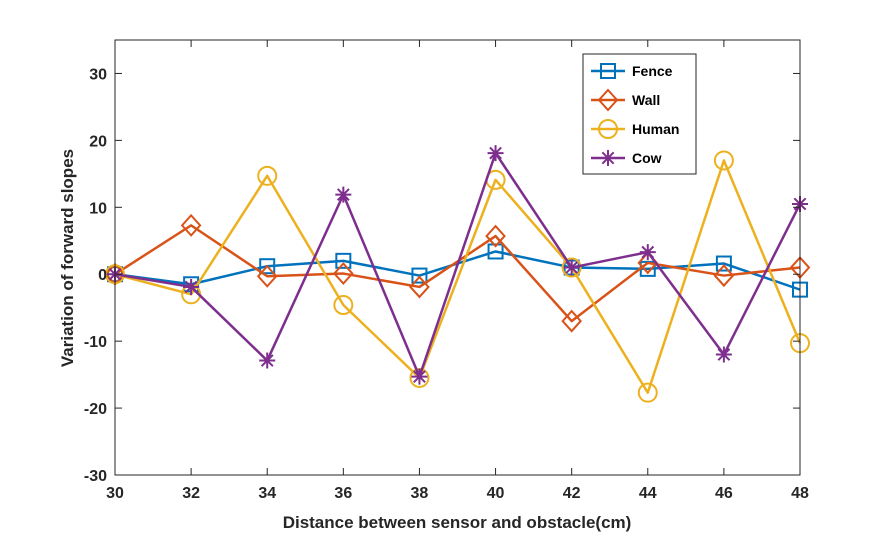 Image resolution: width=885 pixels, height=534 pixels. I want to click on x-tick-label: 44, so click(648, 493).